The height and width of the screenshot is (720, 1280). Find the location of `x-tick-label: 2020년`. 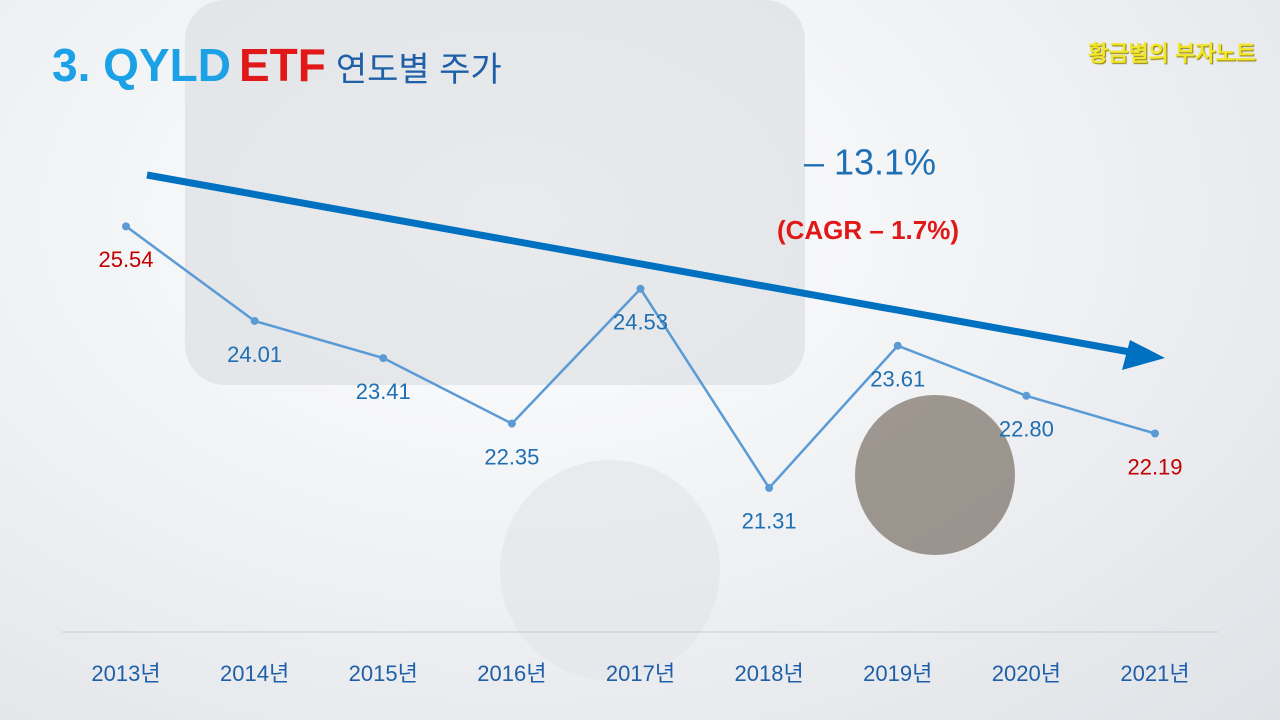

x-tick-label: 2020년 is located at coordinates (1026, 673).